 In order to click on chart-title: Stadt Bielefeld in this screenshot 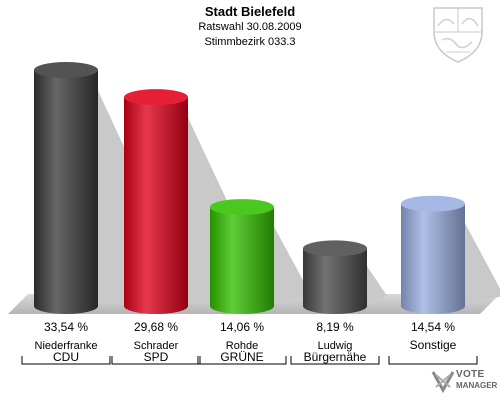, I will do `click(250, 11)`.